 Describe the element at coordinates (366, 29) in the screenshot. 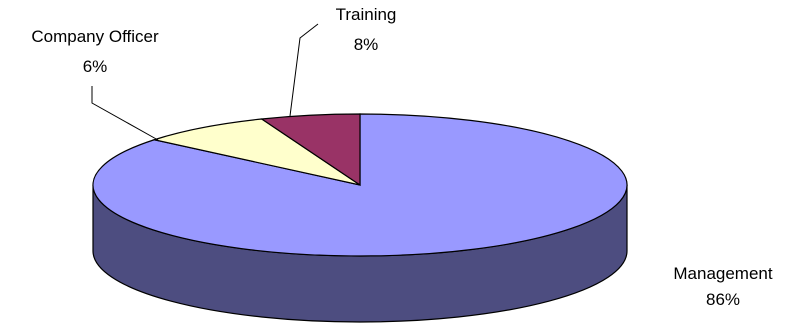

I see `data-label-training: Training 8%` at that location.